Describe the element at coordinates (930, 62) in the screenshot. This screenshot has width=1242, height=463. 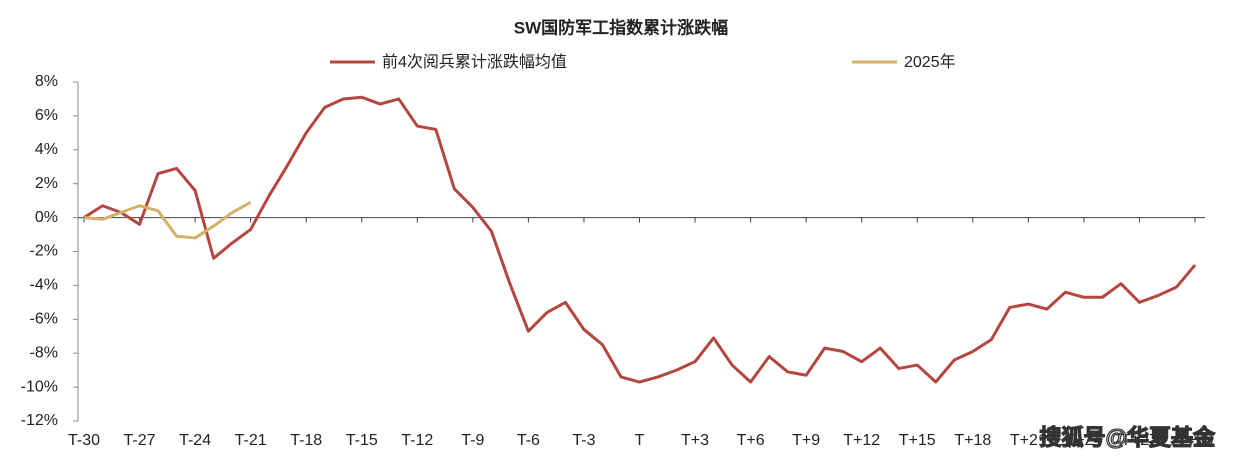
I see `legend-label: 2025年` at that location.